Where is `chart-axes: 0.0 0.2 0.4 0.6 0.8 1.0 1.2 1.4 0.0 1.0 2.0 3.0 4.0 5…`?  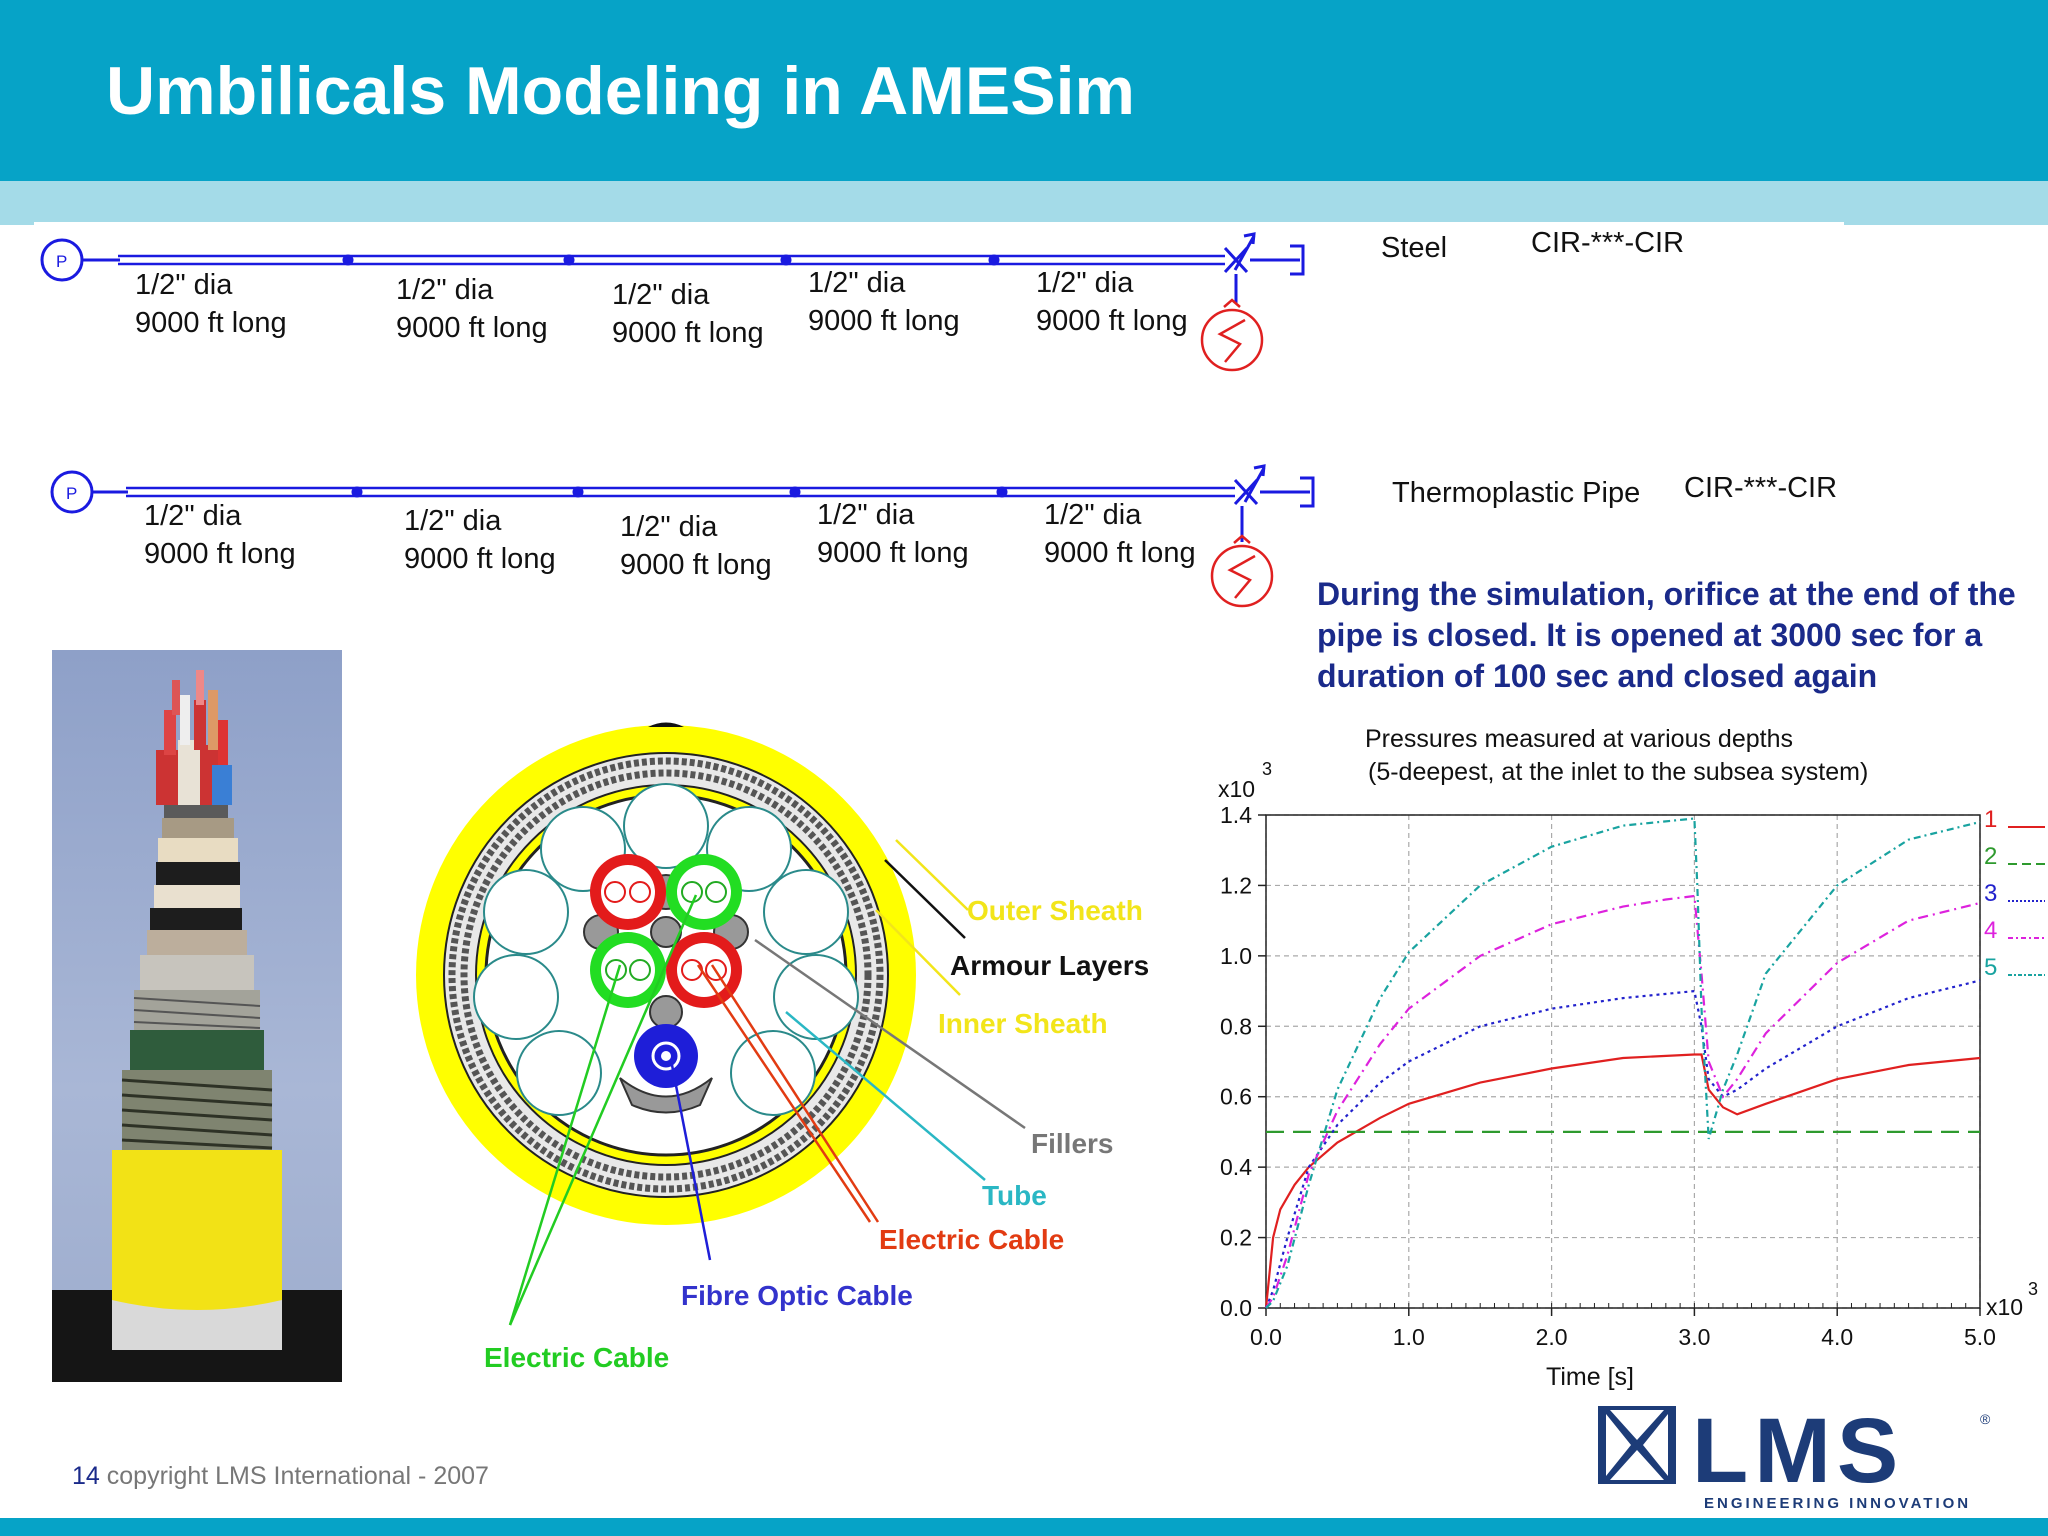 chart-axes: 0.0 0.2 0.4 0.6 0.8 1.0 1.2 1.4 0.0 1.0 2.0 3.0 4.0 5… is located at coordinates (1608, 1076).